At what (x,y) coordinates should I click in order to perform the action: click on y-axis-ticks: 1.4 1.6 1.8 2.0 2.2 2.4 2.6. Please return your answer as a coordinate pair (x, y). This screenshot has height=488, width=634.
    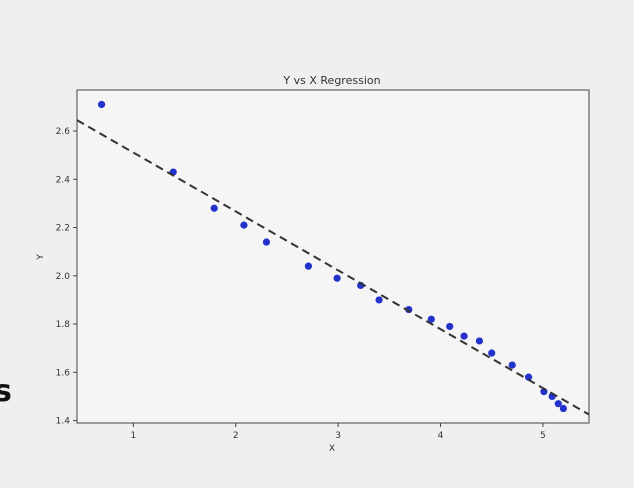
    Looking at the image, I should click on (66, 277).